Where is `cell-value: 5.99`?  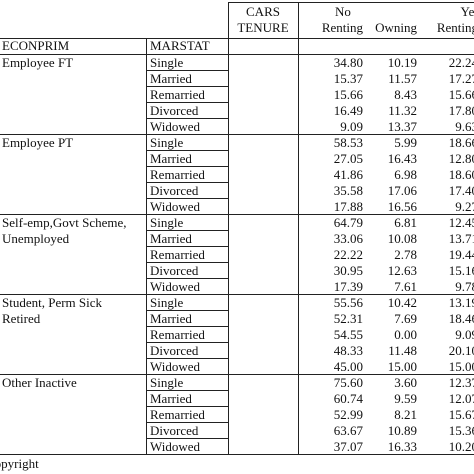 cell-value: 5.99 is located at coordinates (405, 142).